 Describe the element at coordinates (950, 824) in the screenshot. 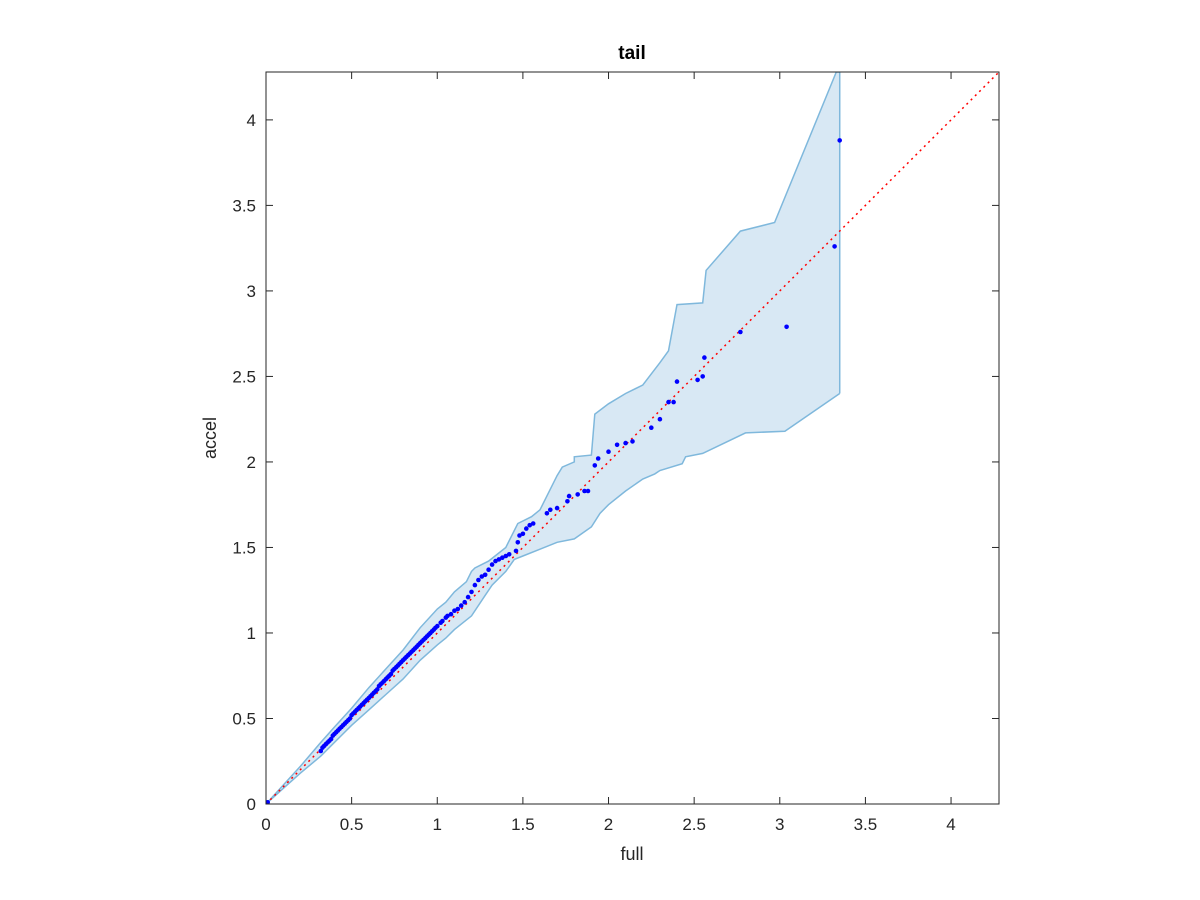

I see `x-tick-label: 4` at that location.